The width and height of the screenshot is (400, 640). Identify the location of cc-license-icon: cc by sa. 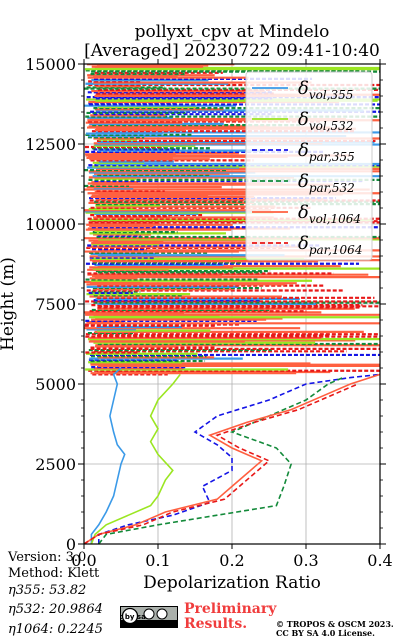
(146, 617).